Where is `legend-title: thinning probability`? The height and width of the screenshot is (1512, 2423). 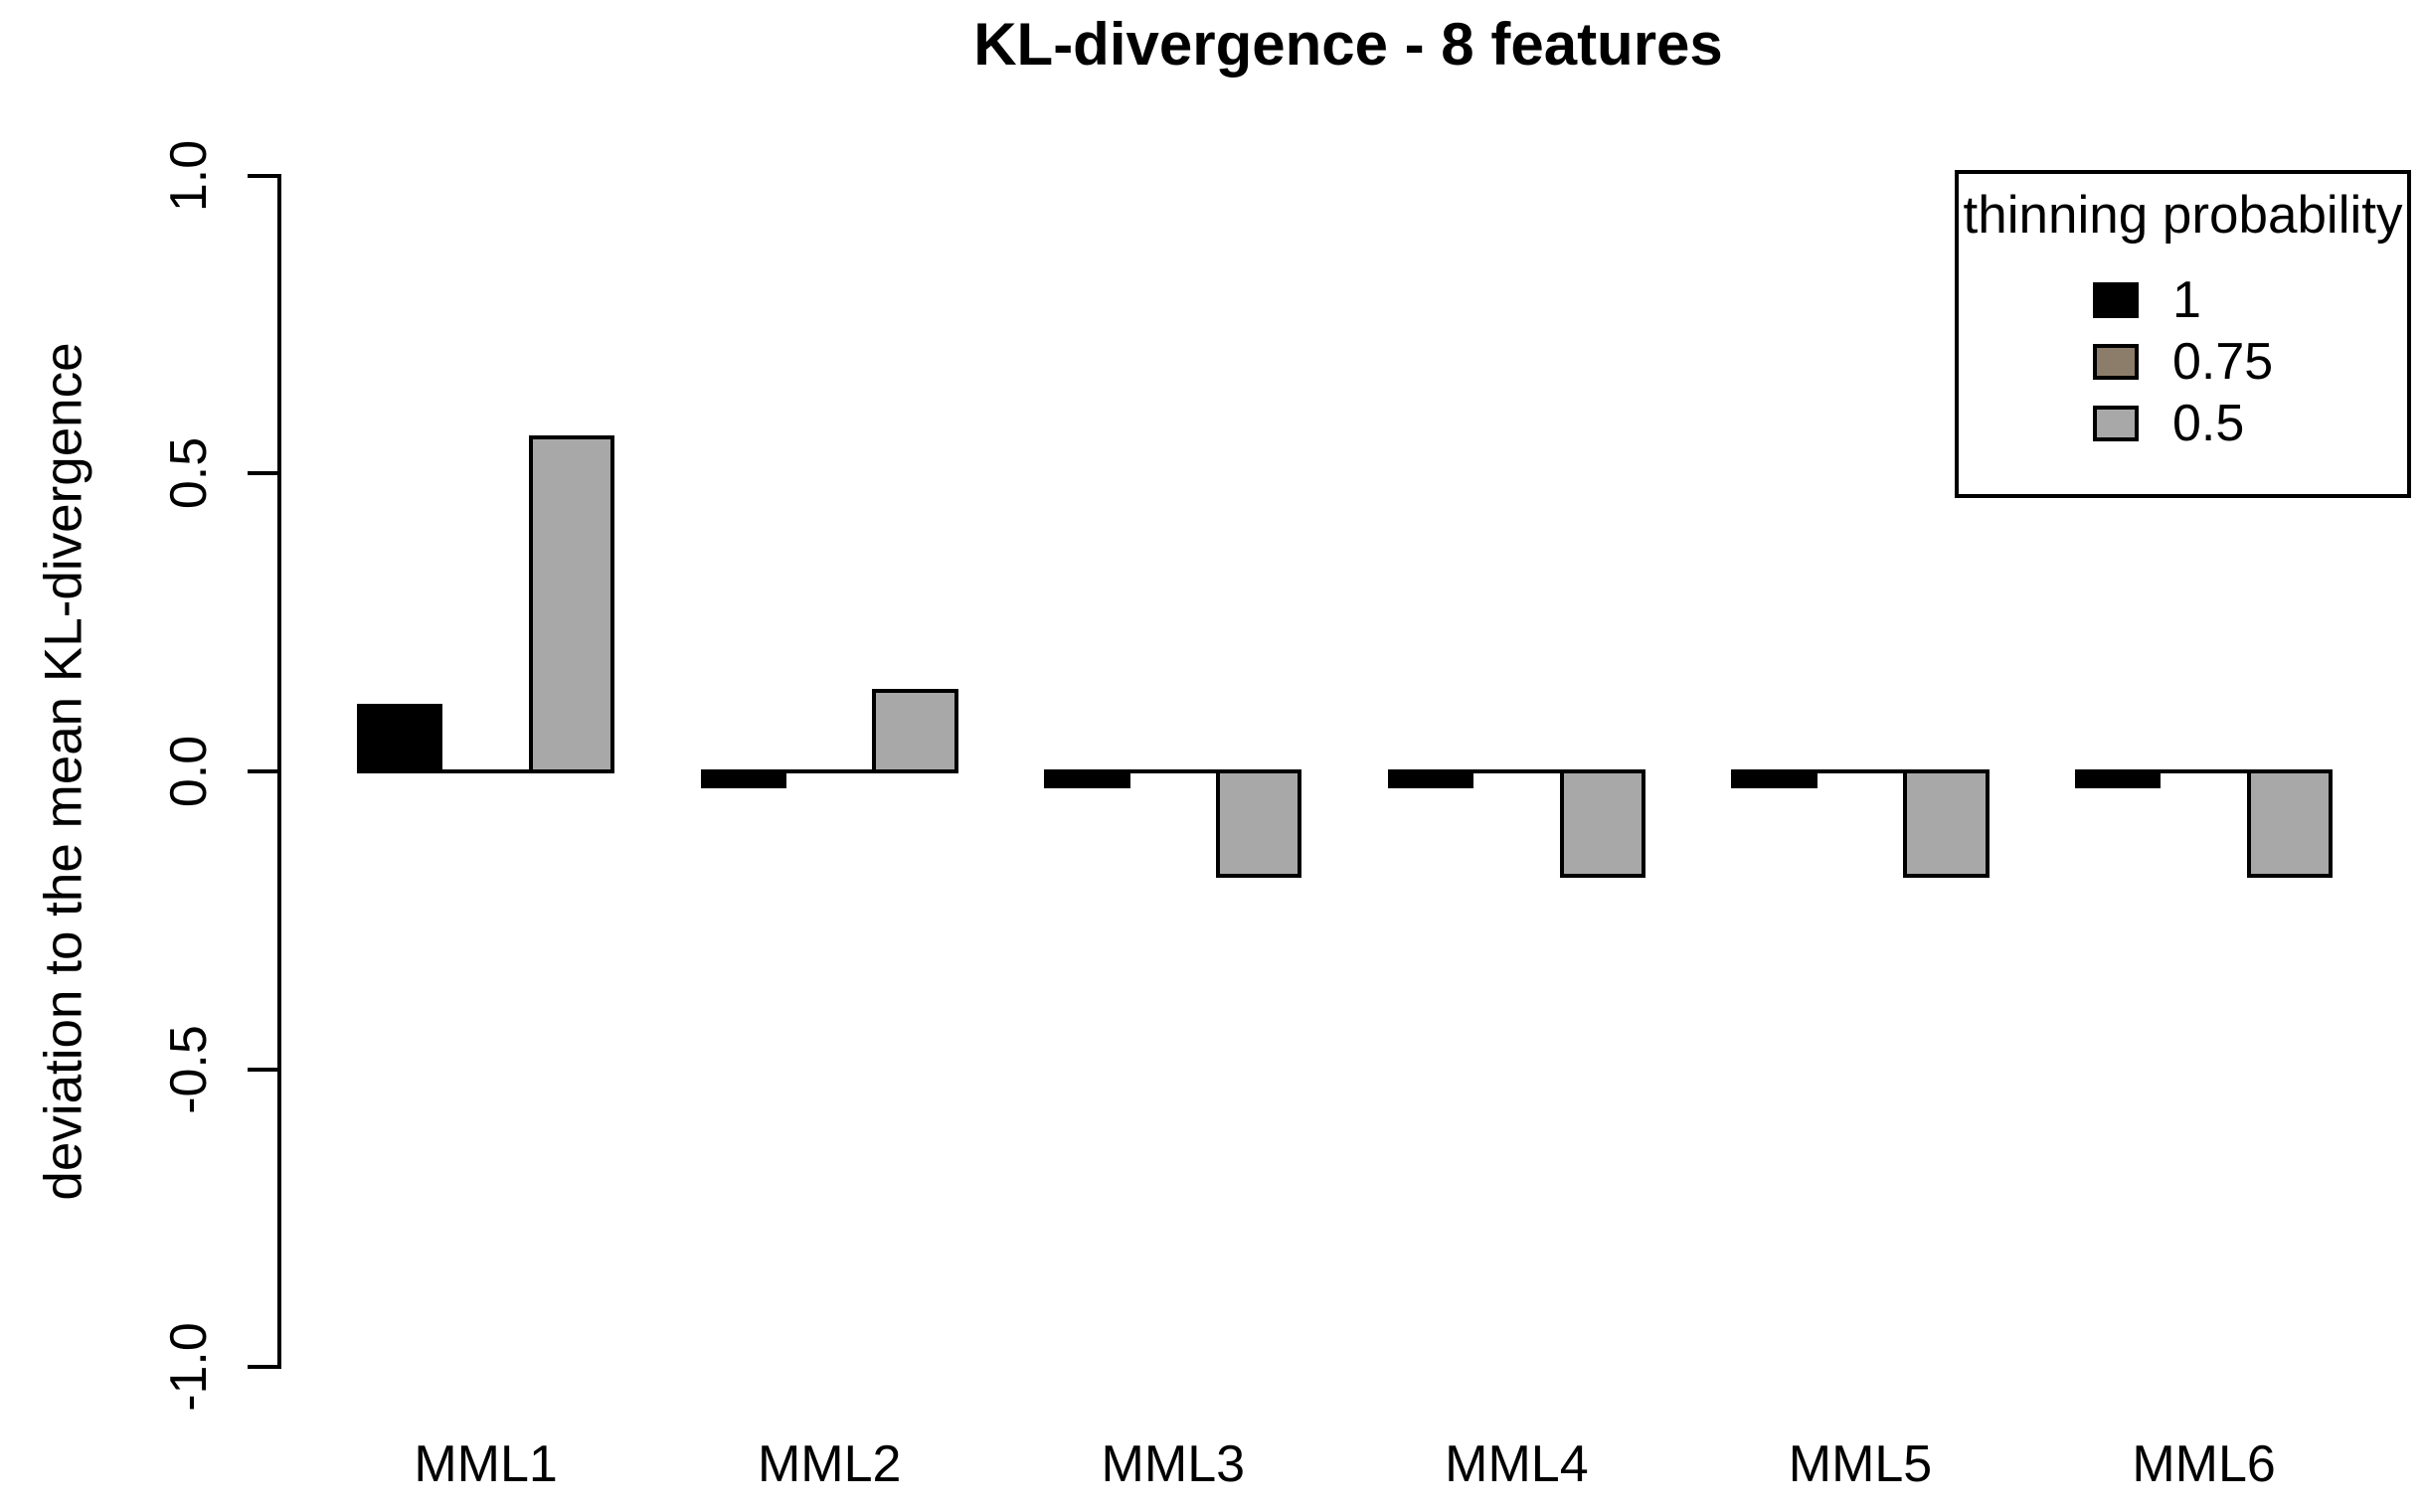
legend-title: thinning probability is located at coordinates (2183, 215).